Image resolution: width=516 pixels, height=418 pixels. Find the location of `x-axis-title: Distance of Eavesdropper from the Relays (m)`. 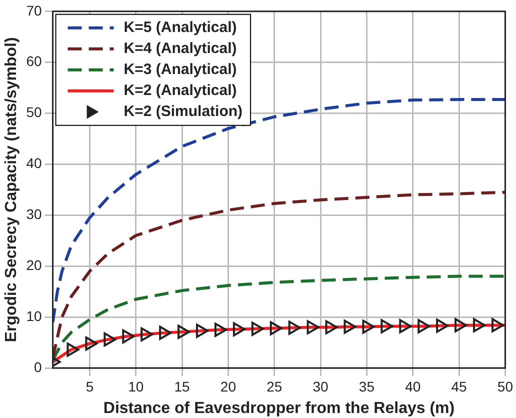

x-axis-title: Distance of Eavesdropper from the Relays (m) is located at coordinates (279, 408).